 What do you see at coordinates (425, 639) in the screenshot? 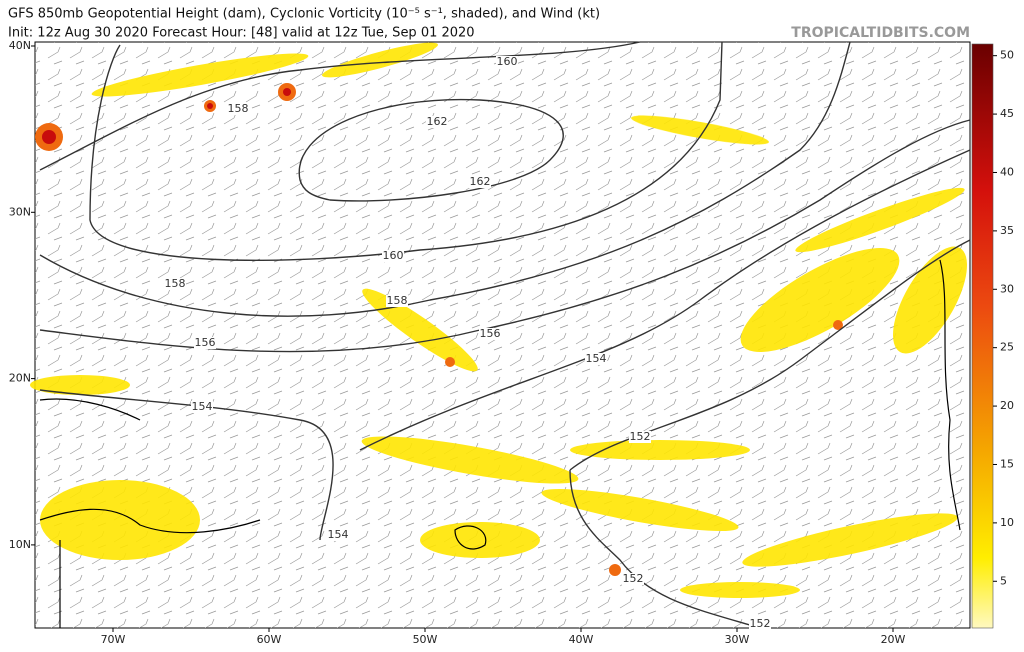
I see `lon-label: 50W` at bounding box center [425, 639].